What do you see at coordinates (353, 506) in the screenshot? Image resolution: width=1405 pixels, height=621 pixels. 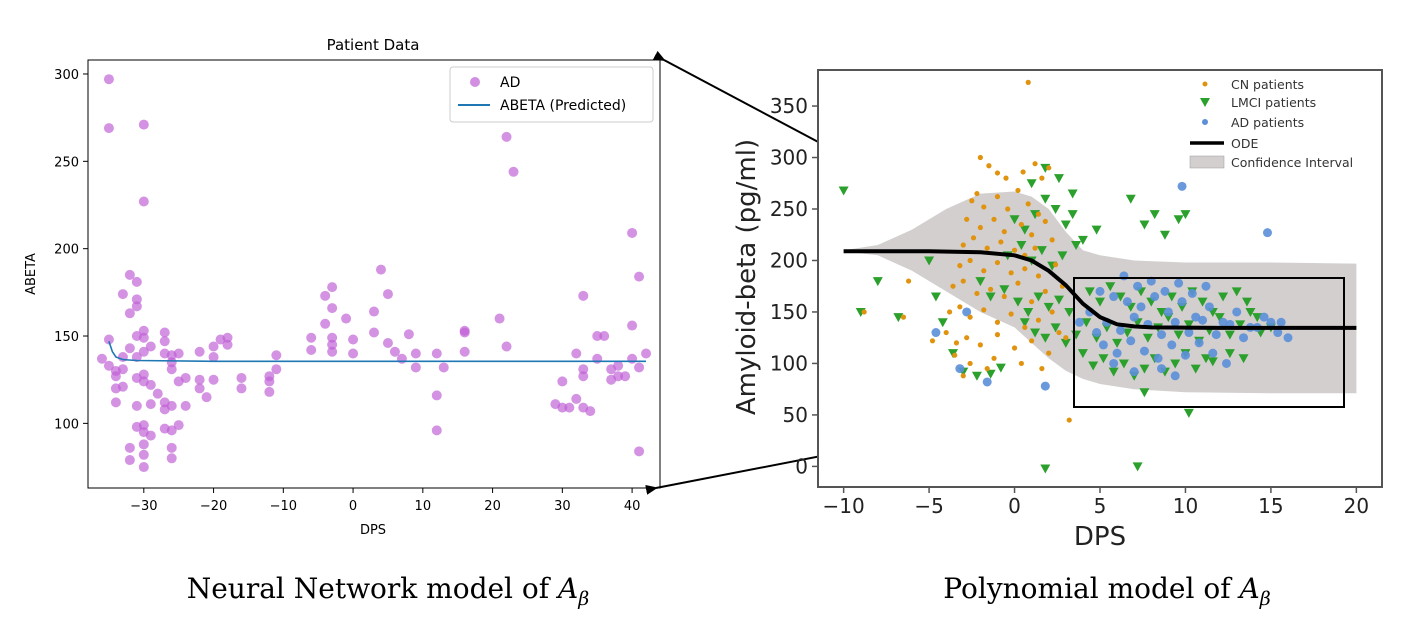 I see `left-x-tick-label-3: 0` at bounding box center [353, 506].